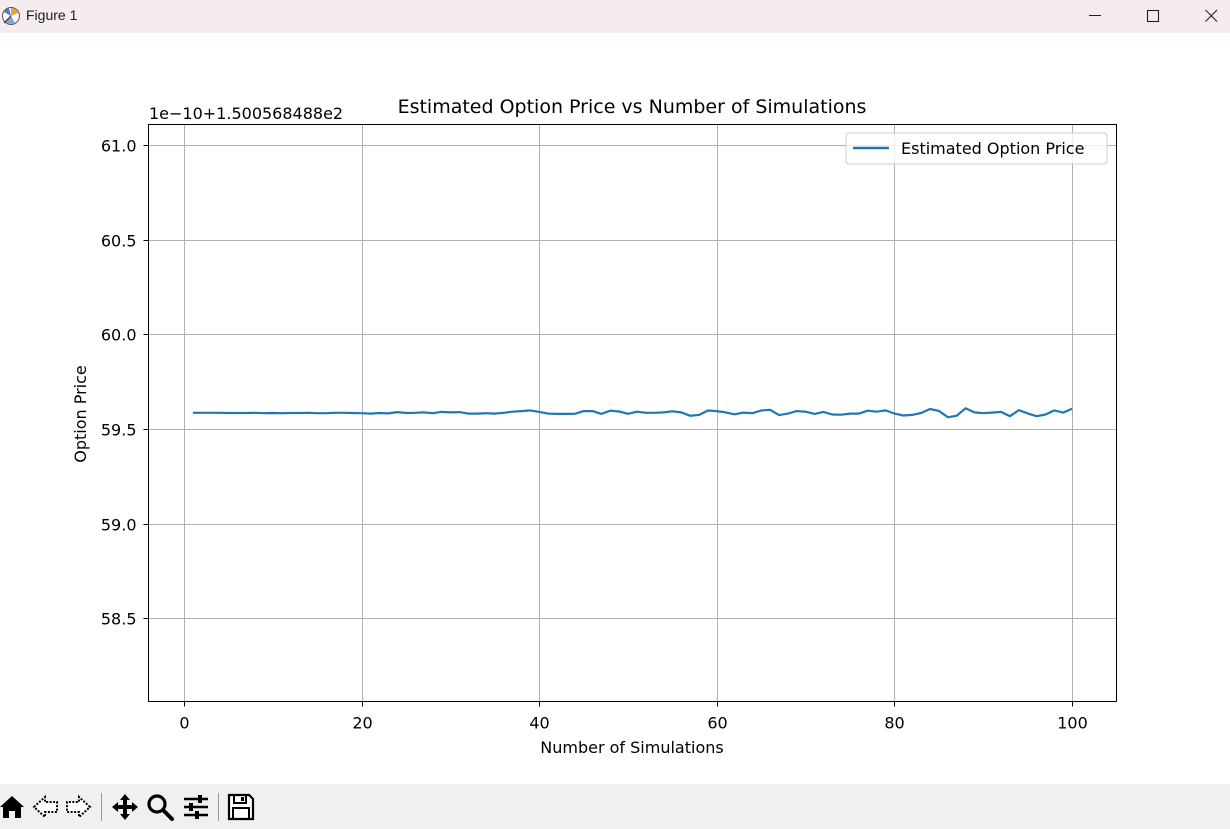  I want to click on legend-box, so click(976, 148).